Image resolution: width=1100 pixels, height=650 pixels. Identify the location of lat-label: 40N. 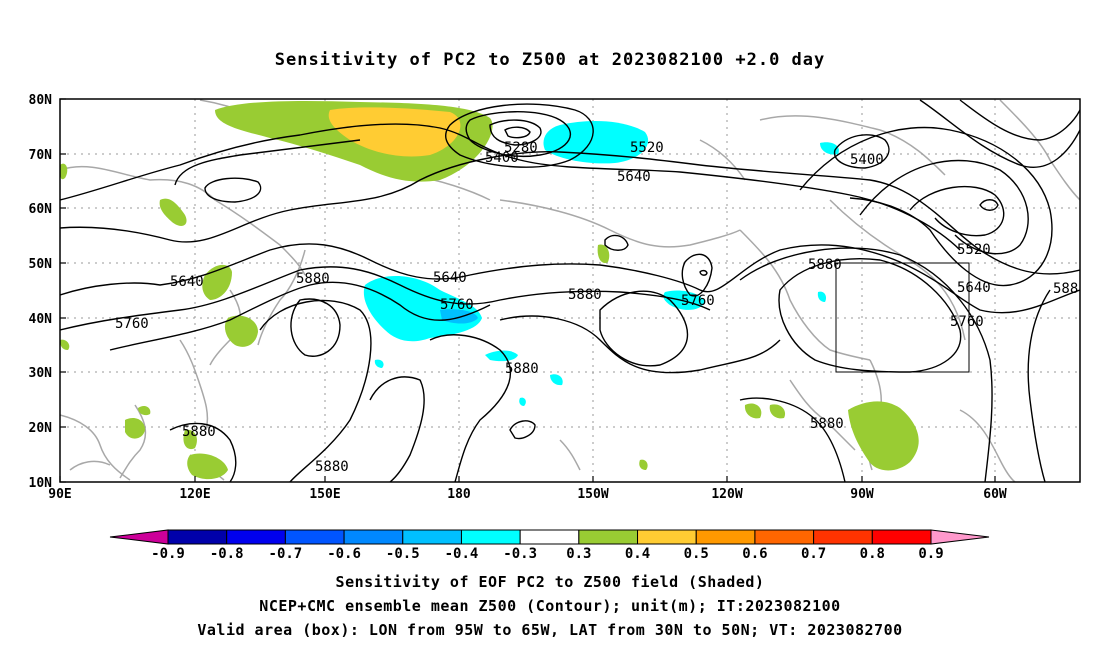
(41, 319).